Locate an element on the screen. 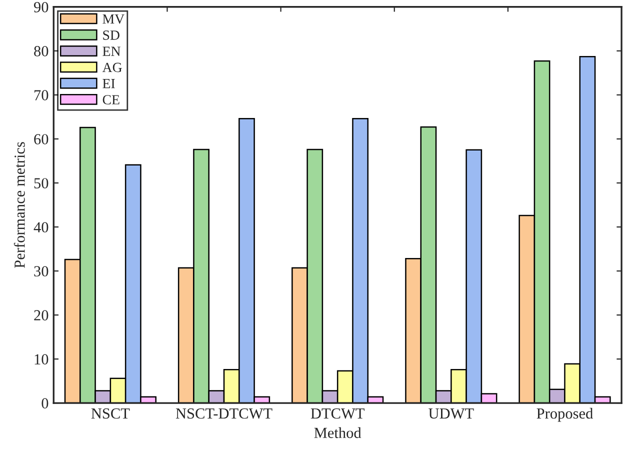  y-tick-label: 40 is located at coordinates (41, 227).